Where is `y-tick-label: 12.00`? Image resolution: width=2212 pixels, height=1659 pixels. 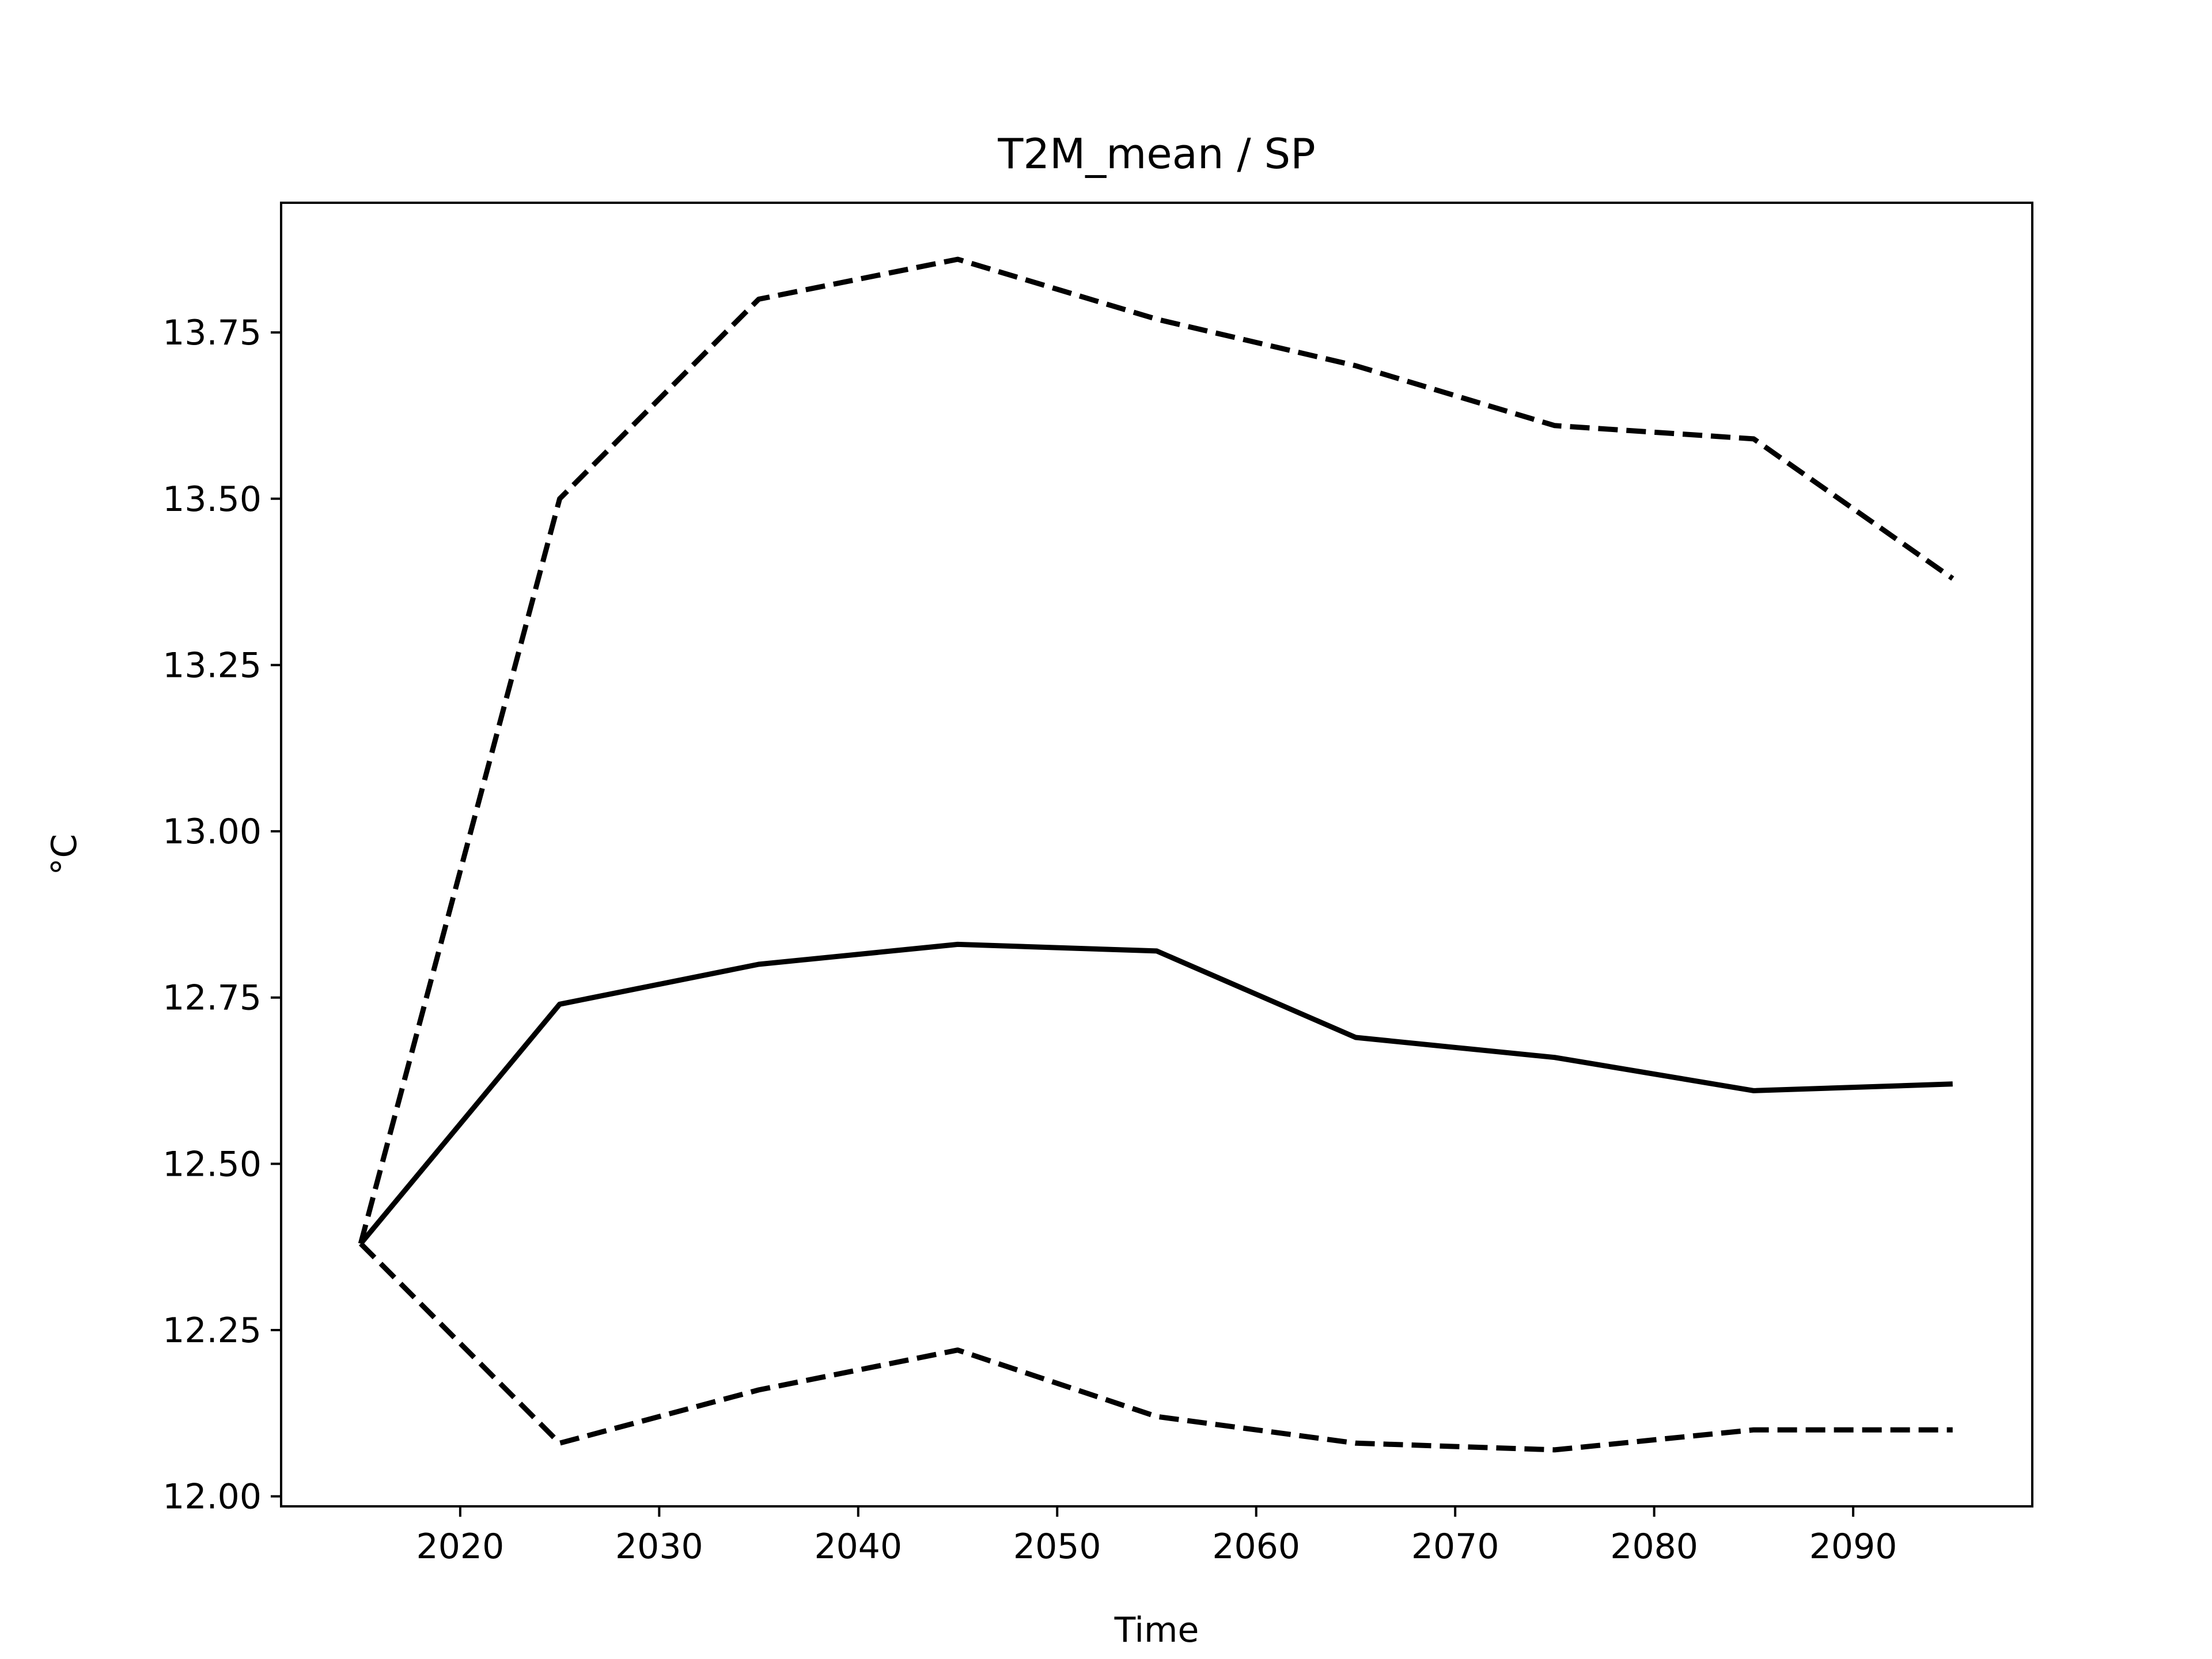 y-tick-label: 12.00 is located at coordinates (212, 1497).